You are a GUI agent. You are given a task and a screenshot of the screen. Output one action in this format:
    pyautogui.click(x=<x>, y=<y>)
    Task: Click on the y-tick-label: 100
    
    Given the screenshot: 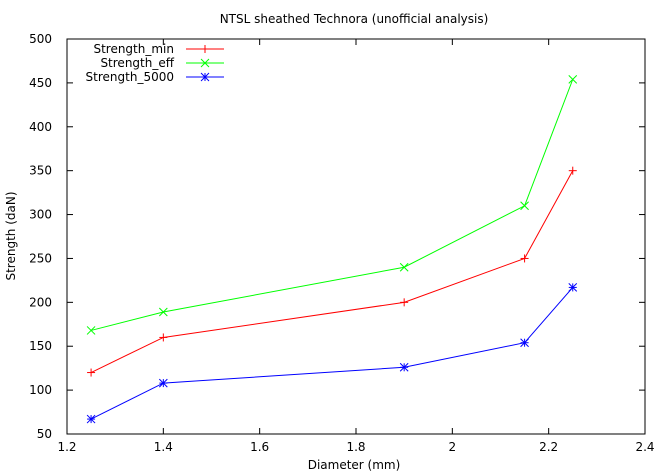 What is the action you would take?
    pyautogui.click(x=40, y=390)
    